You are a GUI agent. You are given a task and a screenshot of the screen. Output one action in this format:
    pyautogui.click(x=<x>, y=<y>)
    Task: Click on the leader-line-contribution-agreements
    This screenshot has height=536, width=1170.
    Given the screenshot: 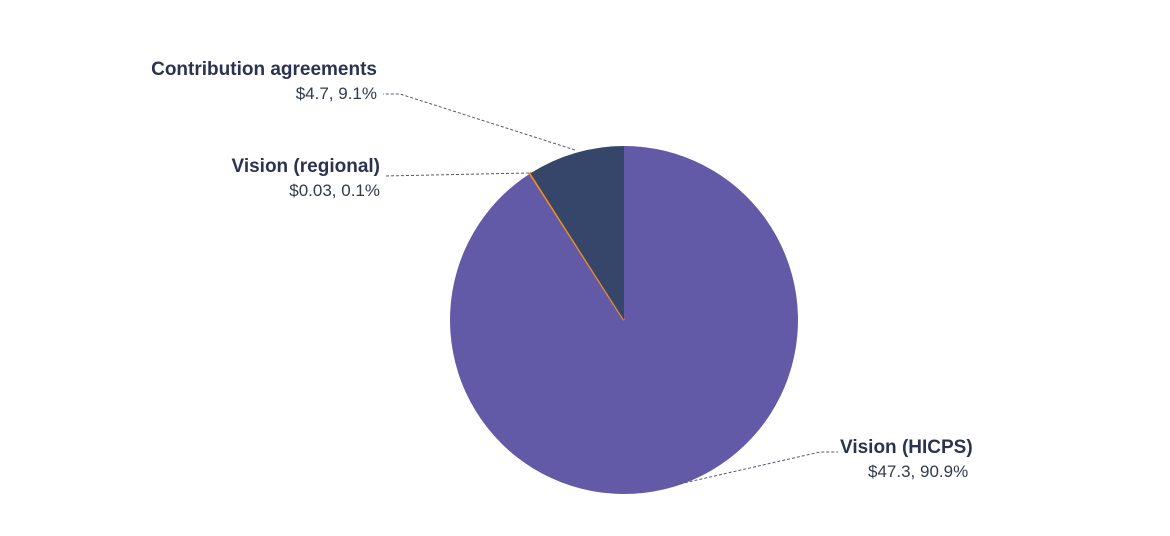 What is the action you would take?
    pyautogui.click(x=479, y=122)
    